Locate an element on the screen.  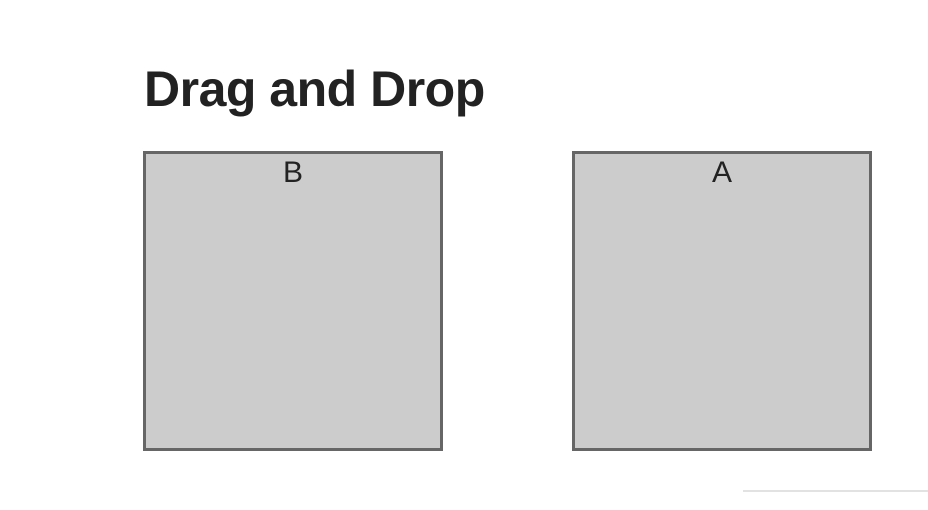
footer-divider is located at coordinates (835, 491).